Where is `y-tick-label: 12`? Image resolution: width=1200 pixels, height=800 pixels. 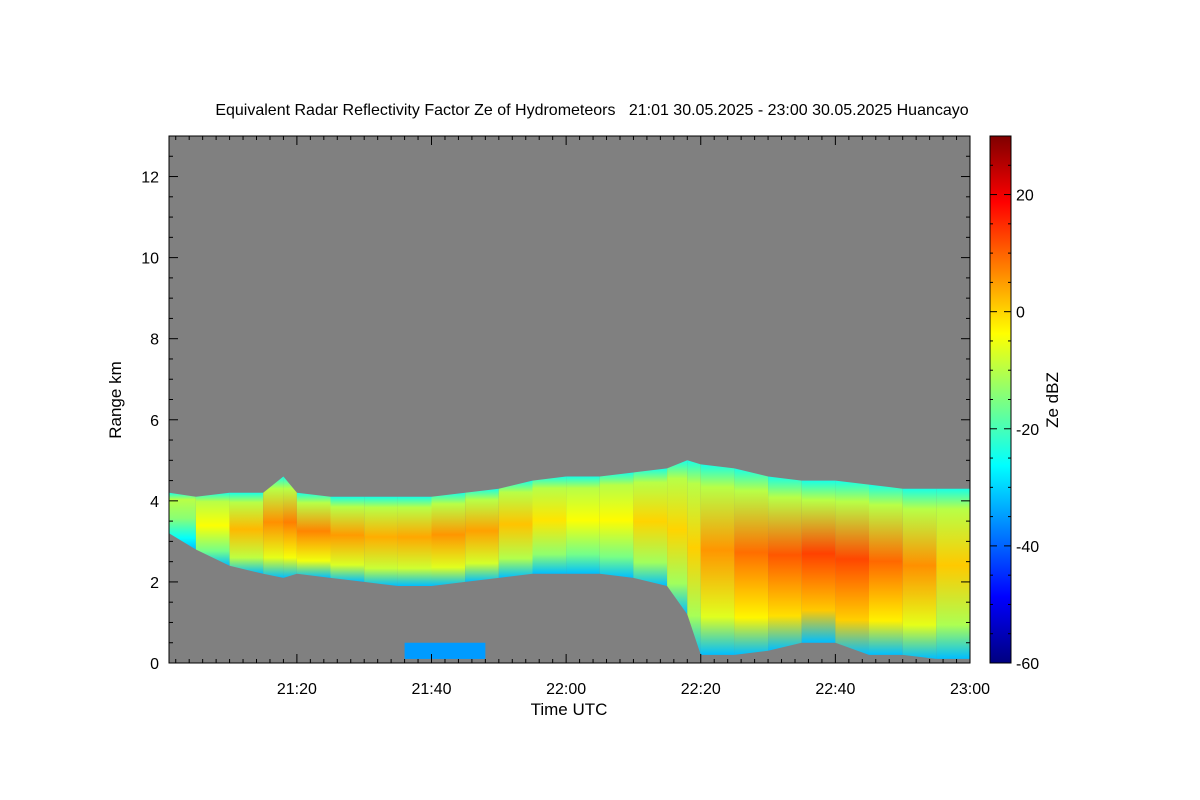
y-tick-label: 12 is located at coordinates (150, 178).